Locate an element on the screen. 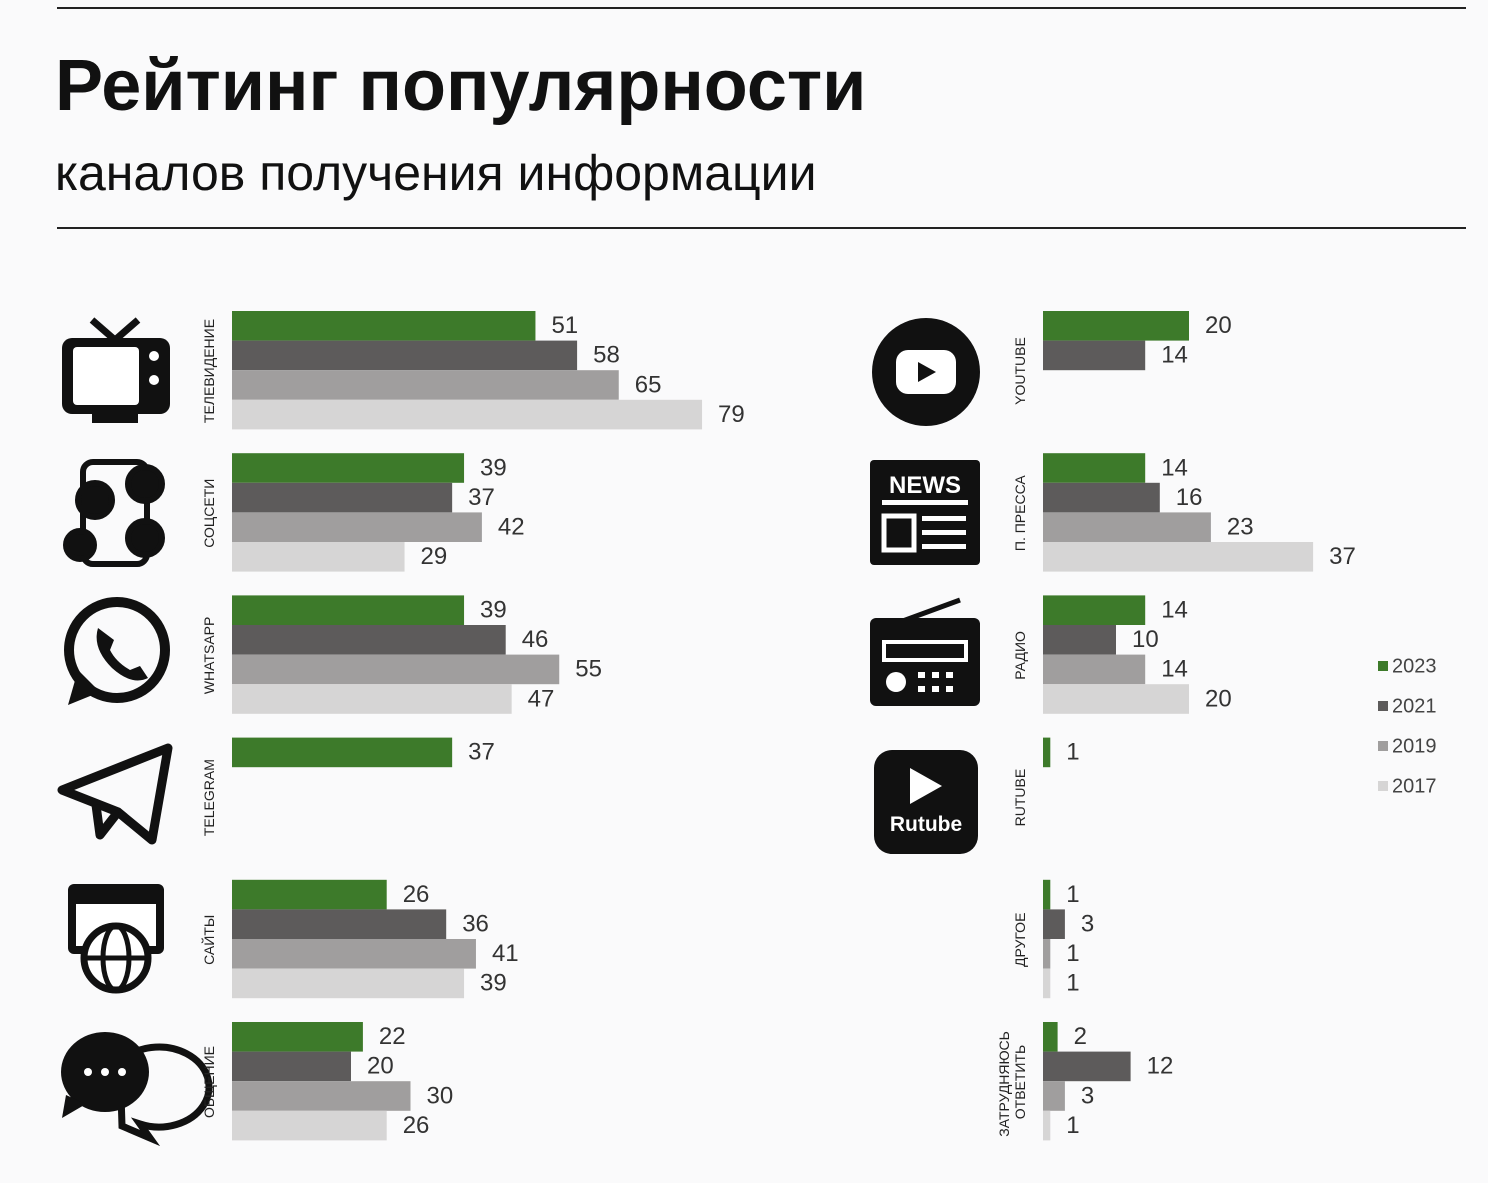 The image size is (1488, 1183). category-label: ОБЩЕНИЕ is located at coordinates (209, 1082).